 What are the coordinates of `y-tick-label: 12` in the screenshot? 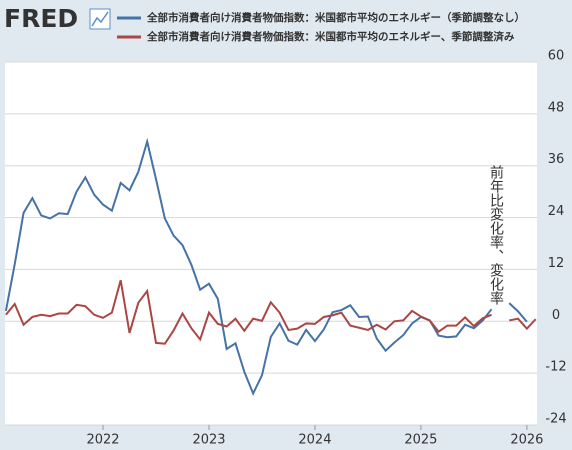 It's located at (556, 263).